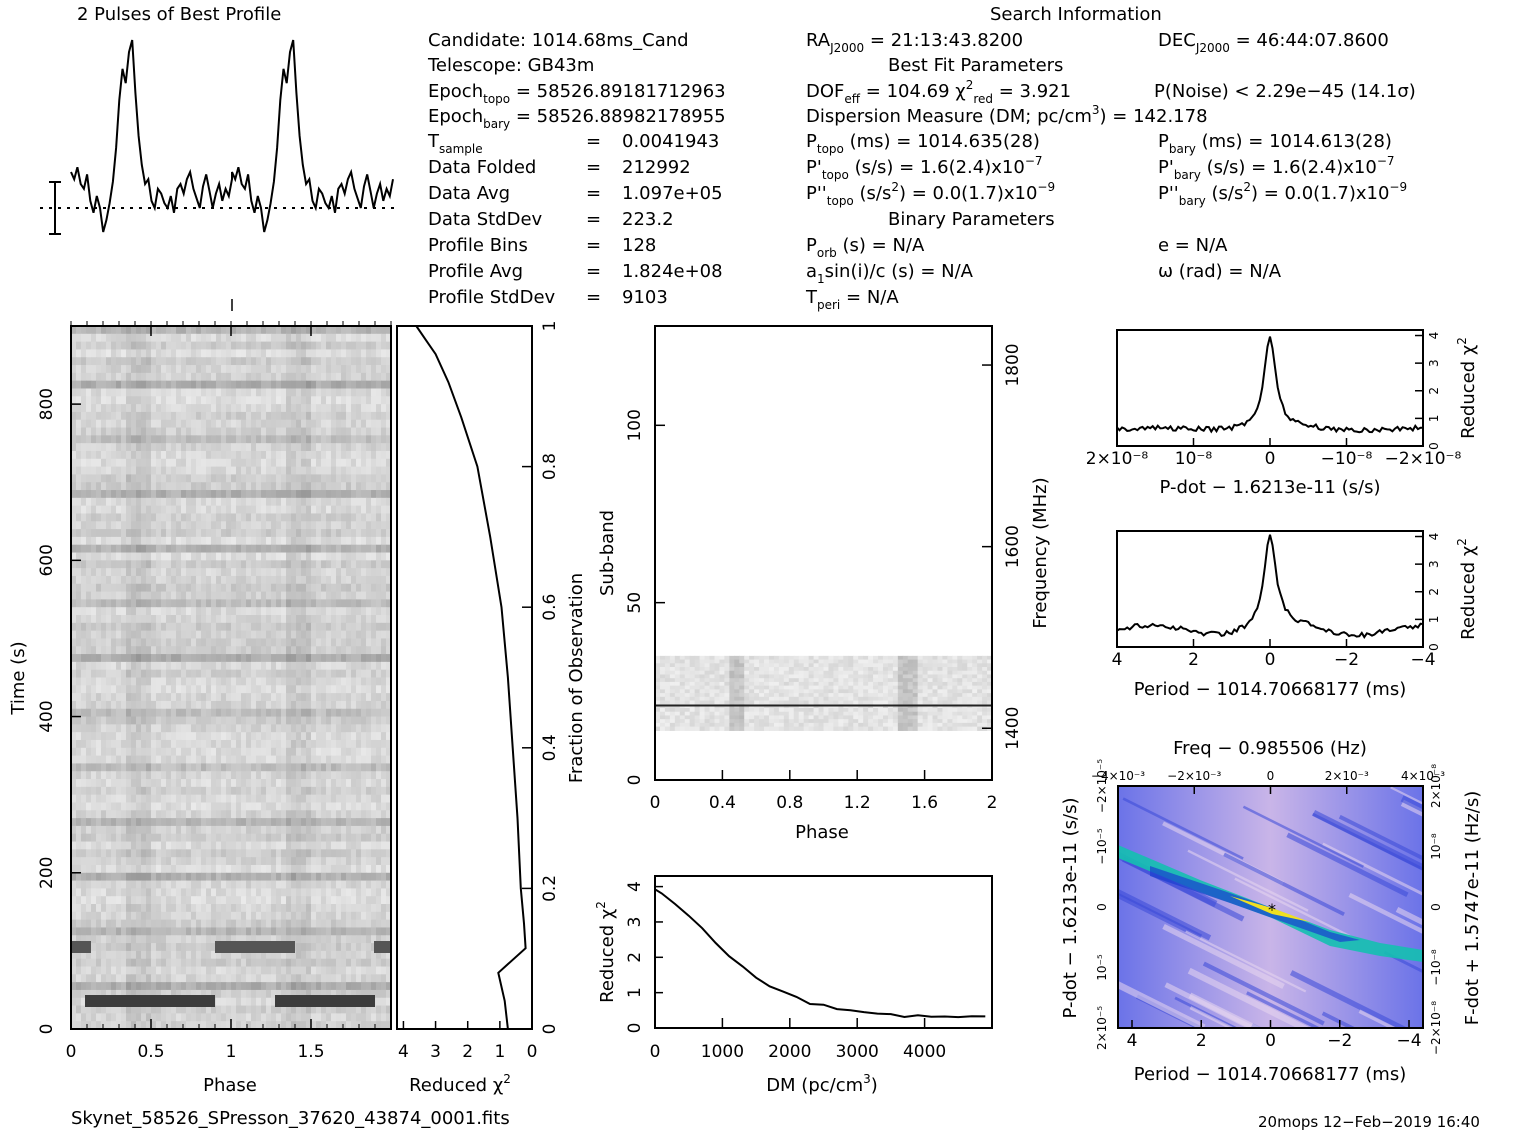 The image size is (1517, 1133). I want to click on chiper-ytick: 3, so click(1434, 564).